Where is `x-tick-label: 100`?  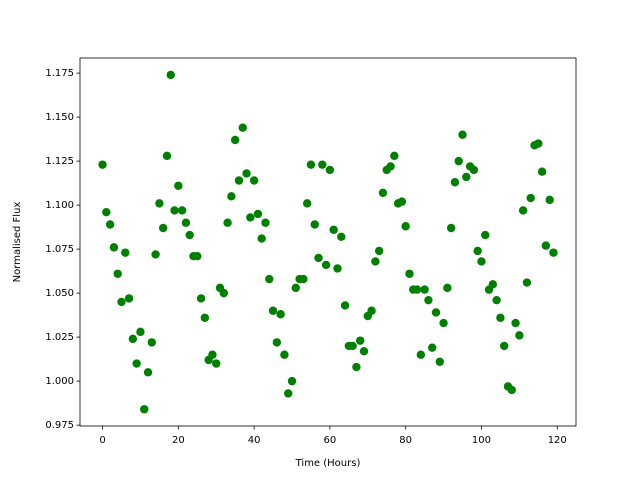 x-tick-label: 100 is located at coordinates (481, 440).